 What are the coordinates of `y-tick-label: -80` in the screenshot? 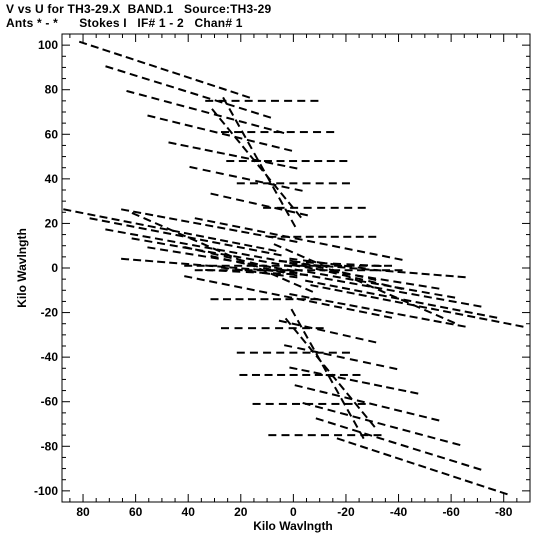 It's located at (50, 446).